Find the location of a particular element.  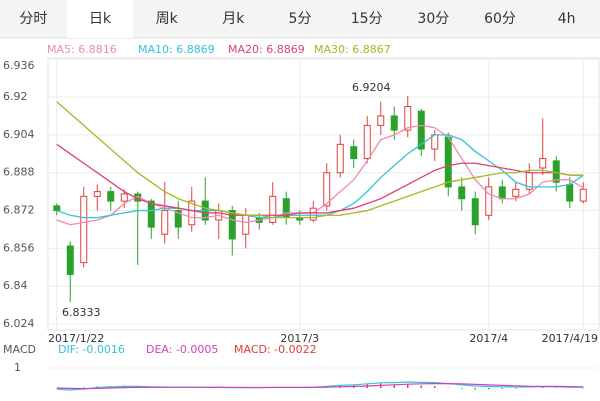

y-tick-label: 6.936 is located at coordinates (19, 65).